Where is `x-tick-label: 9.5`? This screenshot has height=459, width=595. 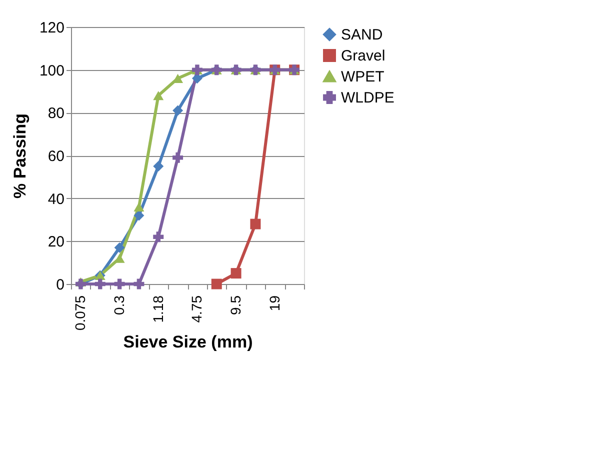
x-tick-label: 9.5 is located at coordinates (236, 305).